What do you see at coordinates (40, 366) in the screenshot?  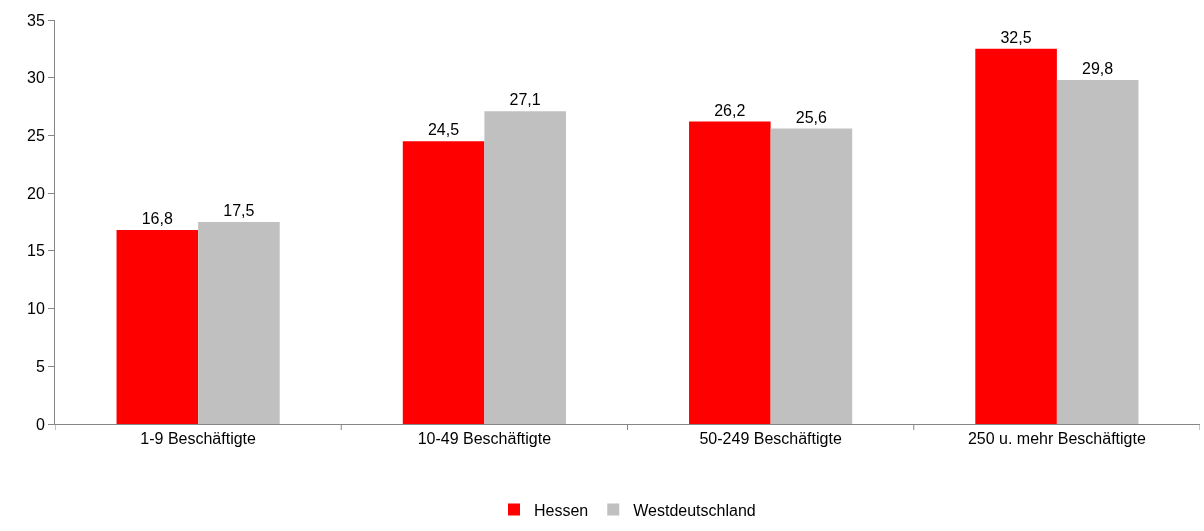 I see `y-tick-label: 5` at bounding box center [40, 366].